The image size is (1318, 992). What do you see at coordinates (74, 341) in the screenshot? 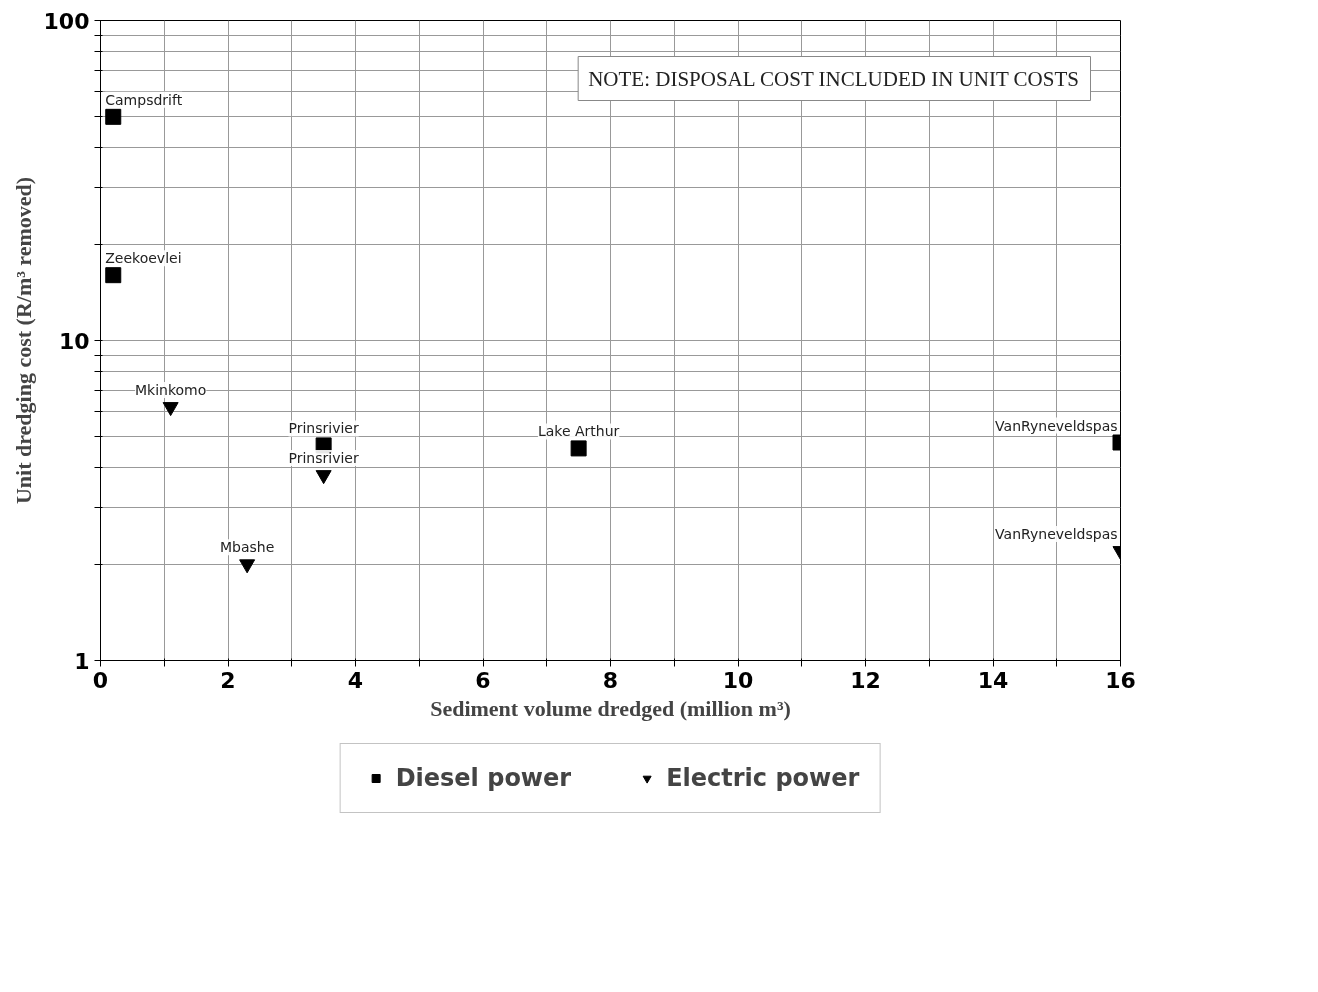
I see `y-tick-label: 10` at bounding box center [74, 341].